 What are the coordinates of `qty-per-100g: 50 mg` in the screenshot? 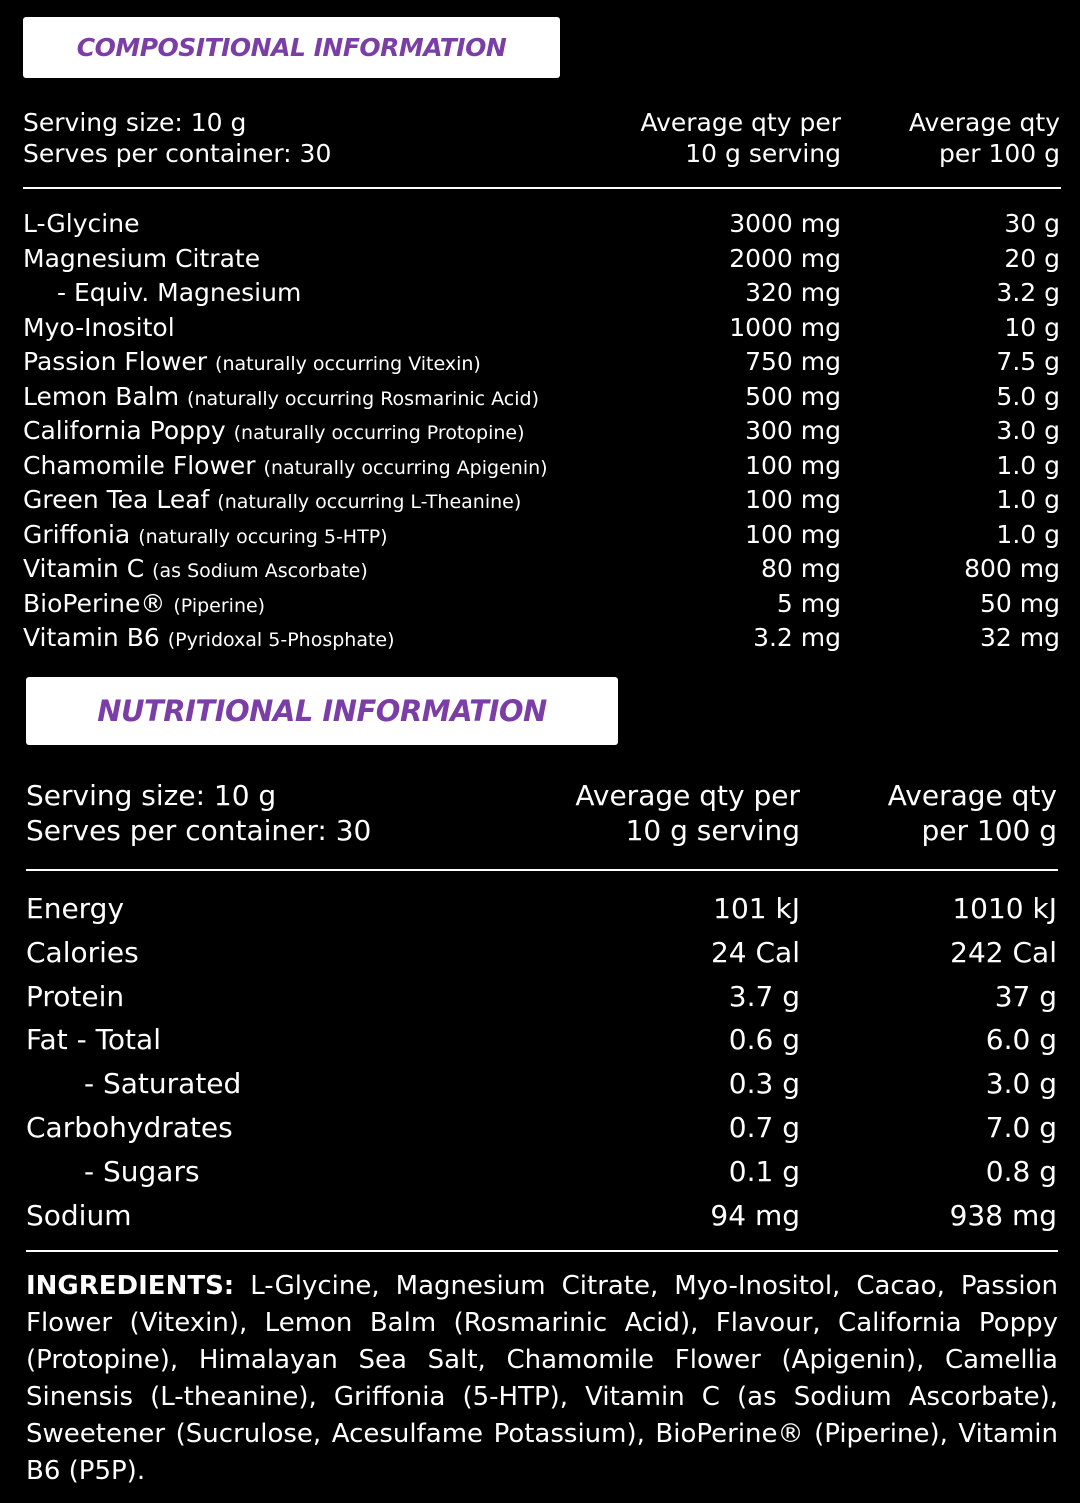 It's located at (1020, 603).